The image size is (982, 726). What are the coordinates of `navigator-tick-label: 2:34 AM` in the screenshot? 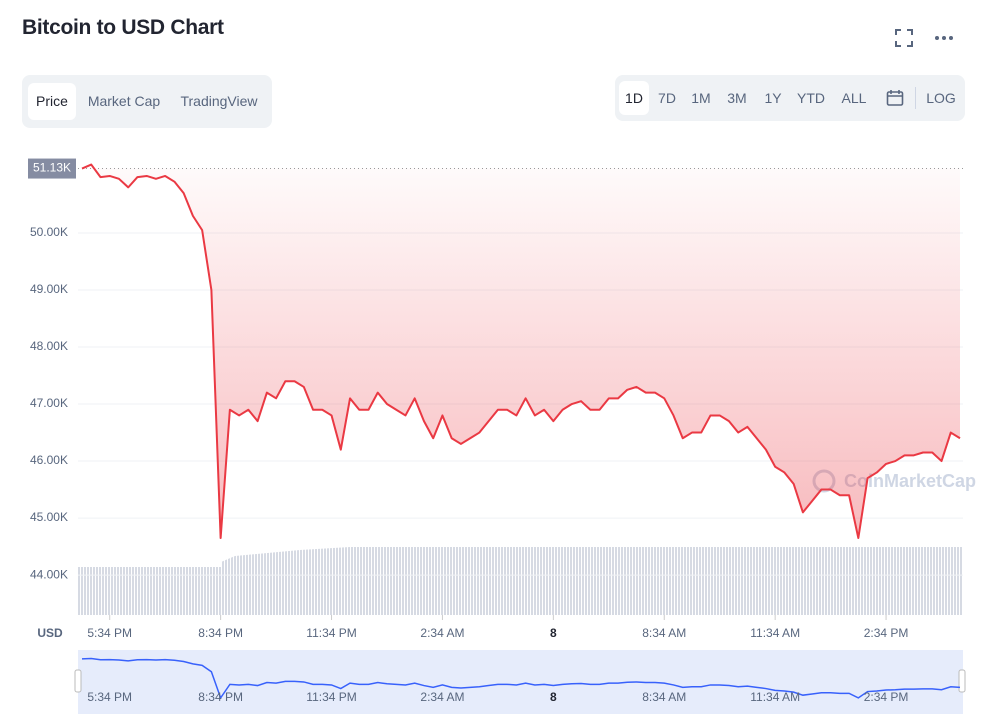 It's located at (442, 697).